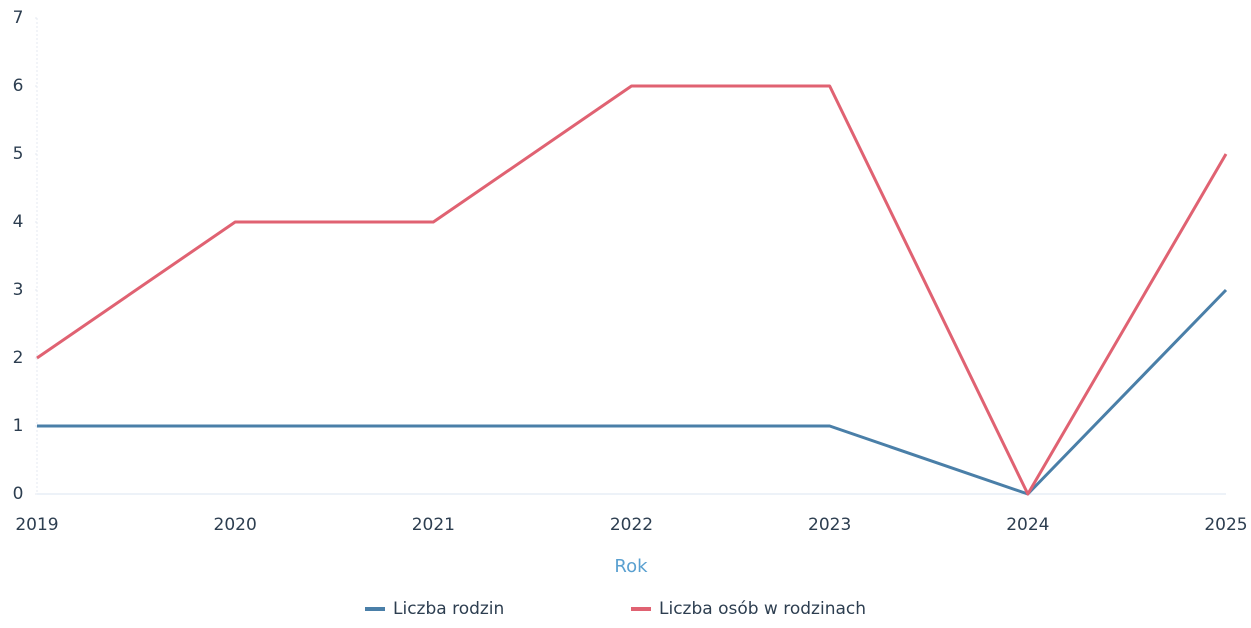 This screenshot has height=628, width=1251. Describe the element at coordinates (433, 525) in the screenshot. I see `x-tick-label: 2021` at that location.